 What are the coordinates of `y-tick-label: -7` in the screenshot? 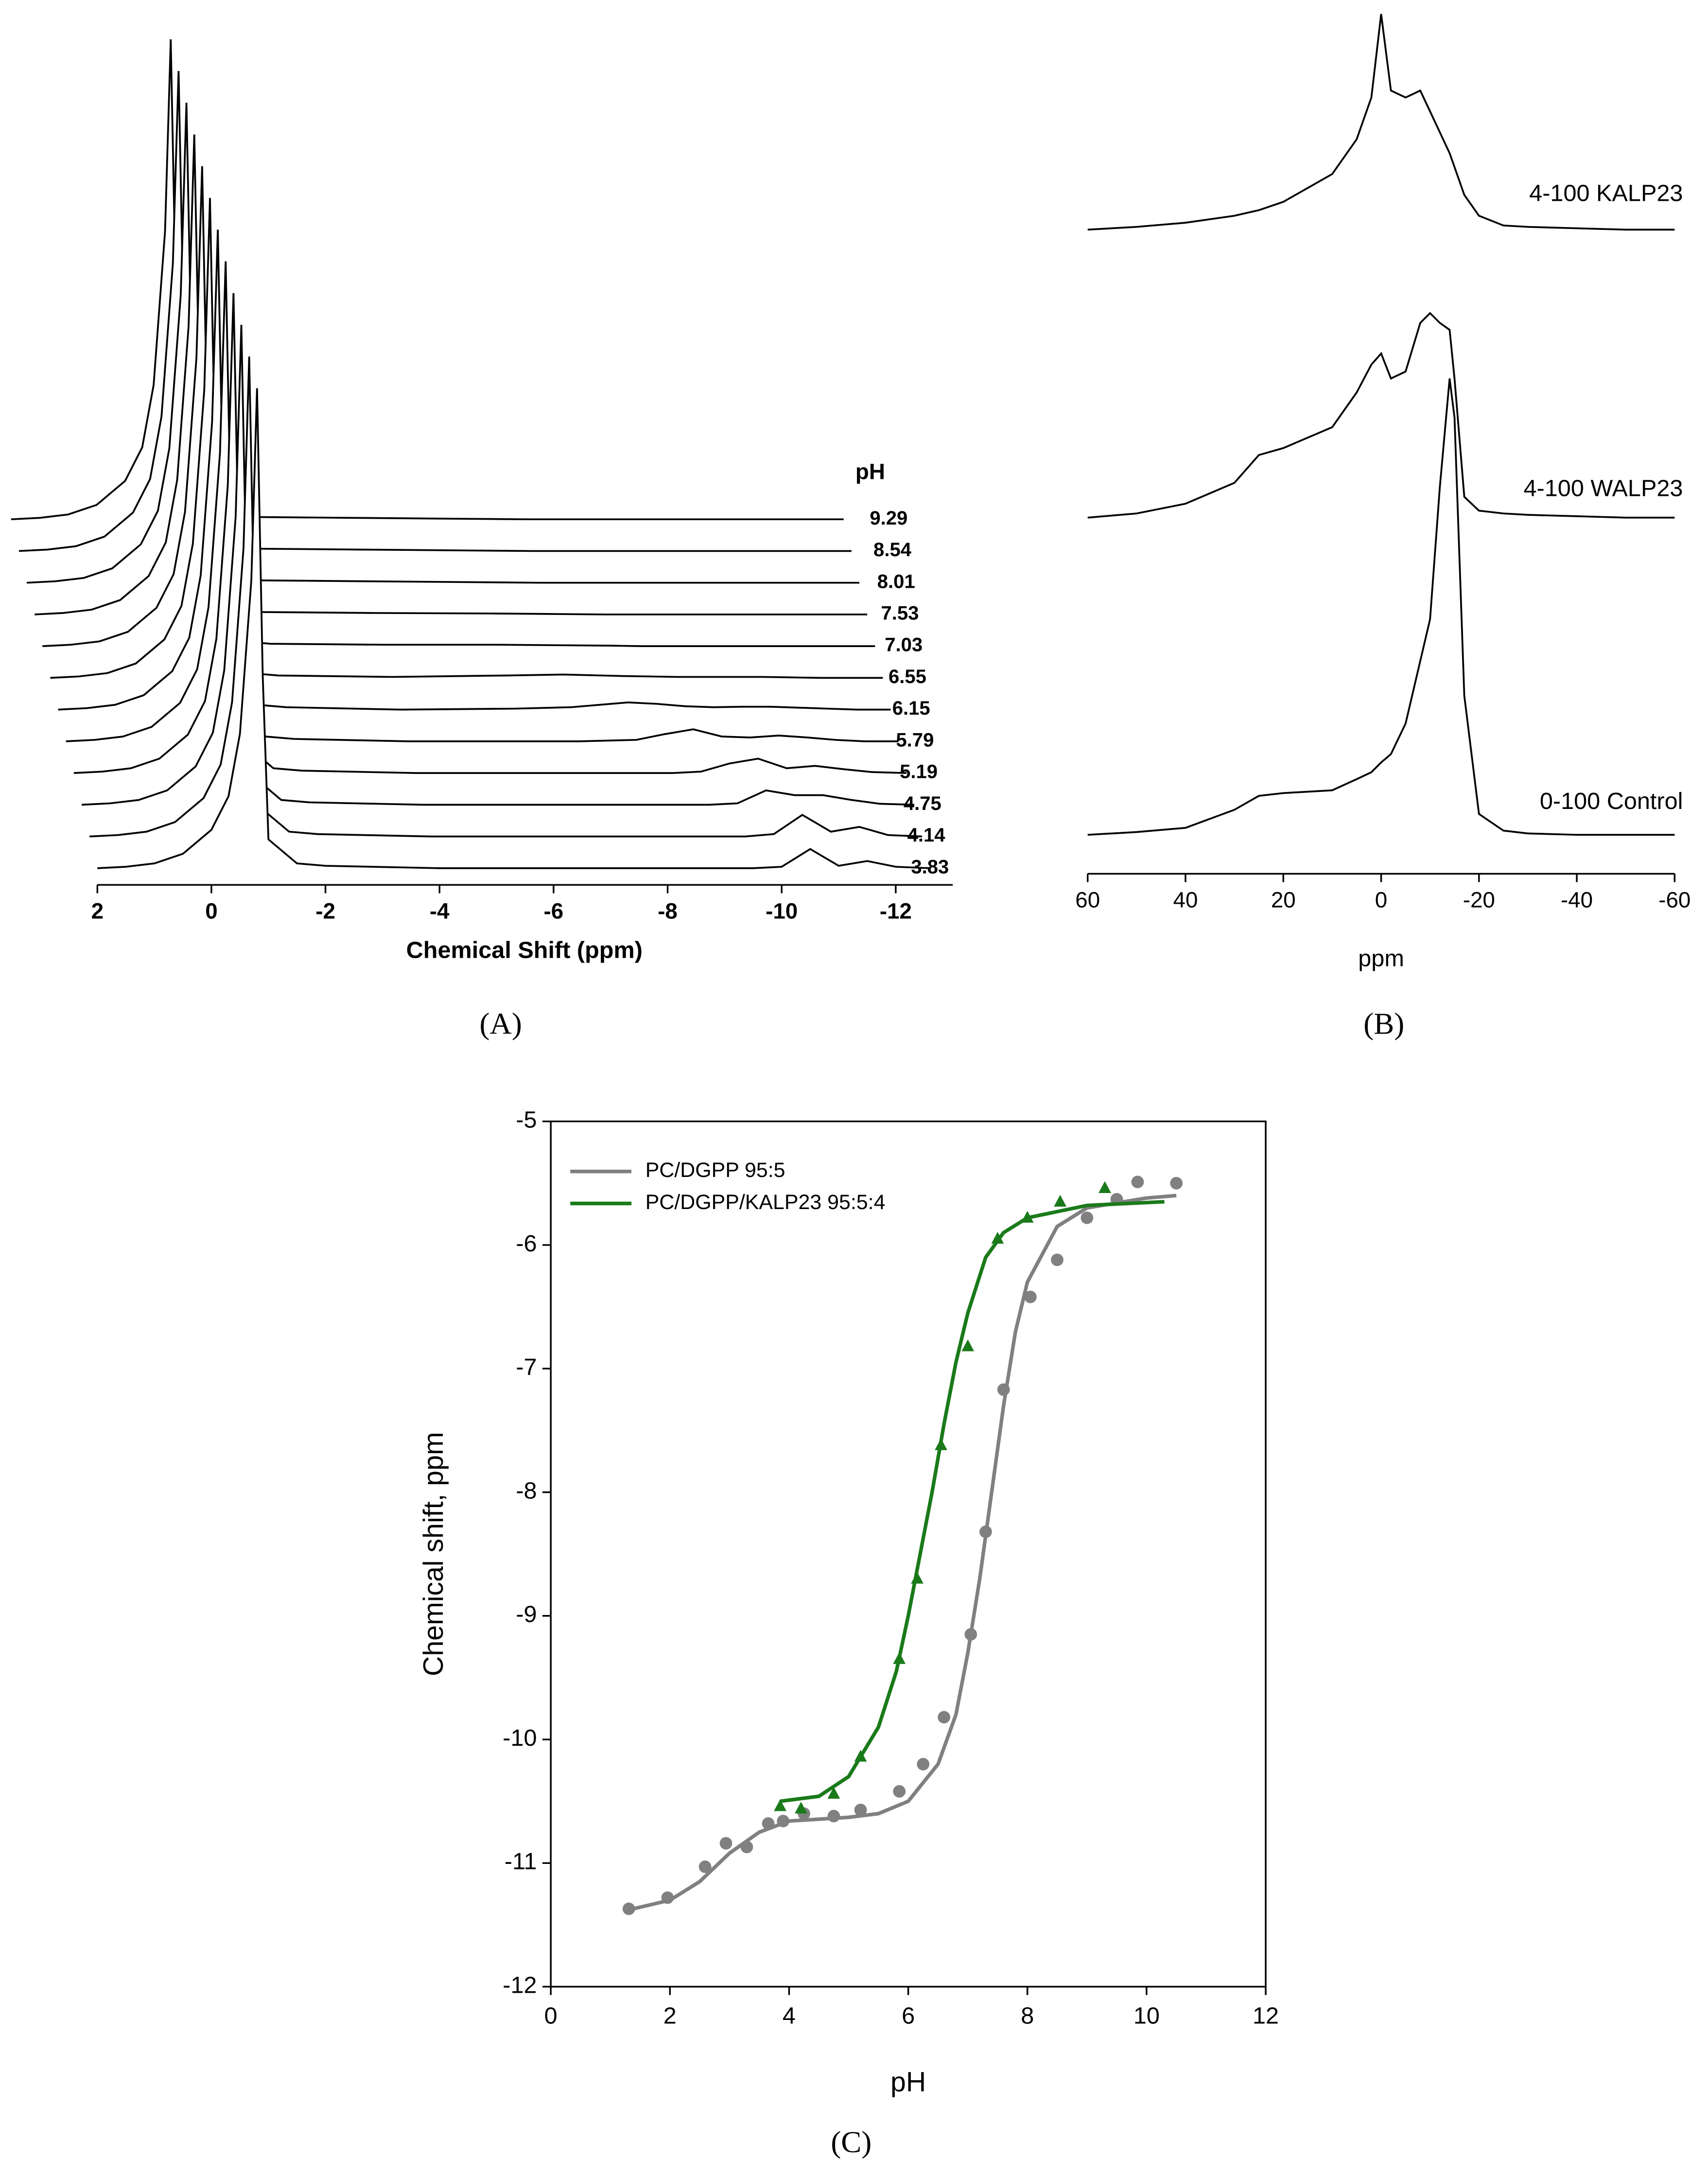 It's located at (526, 1367).